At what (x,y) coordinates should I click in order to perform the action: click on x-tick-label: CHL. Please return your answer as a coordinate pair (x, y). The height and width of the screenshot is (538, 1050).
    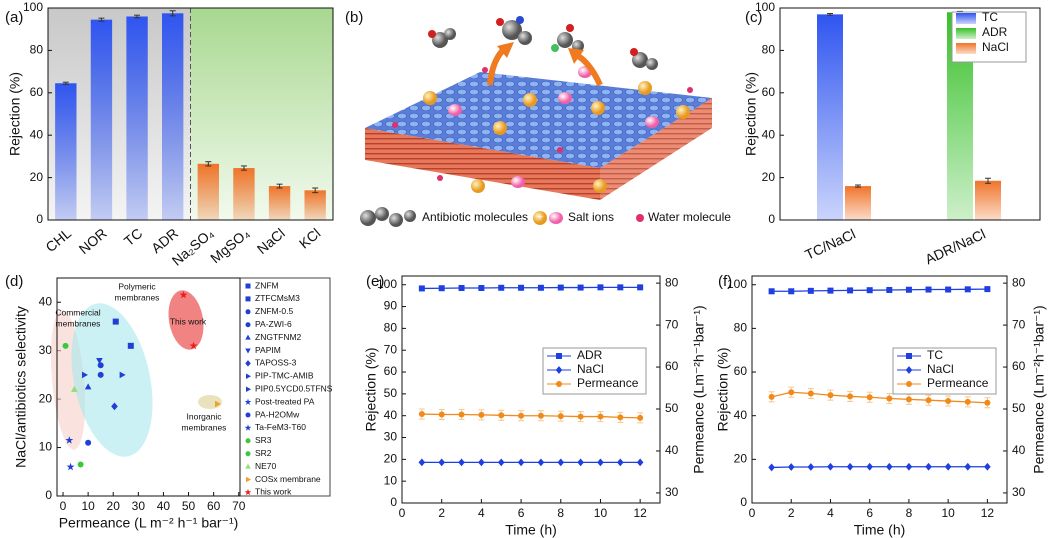
    Looking at the image, I should click on (58, 240).